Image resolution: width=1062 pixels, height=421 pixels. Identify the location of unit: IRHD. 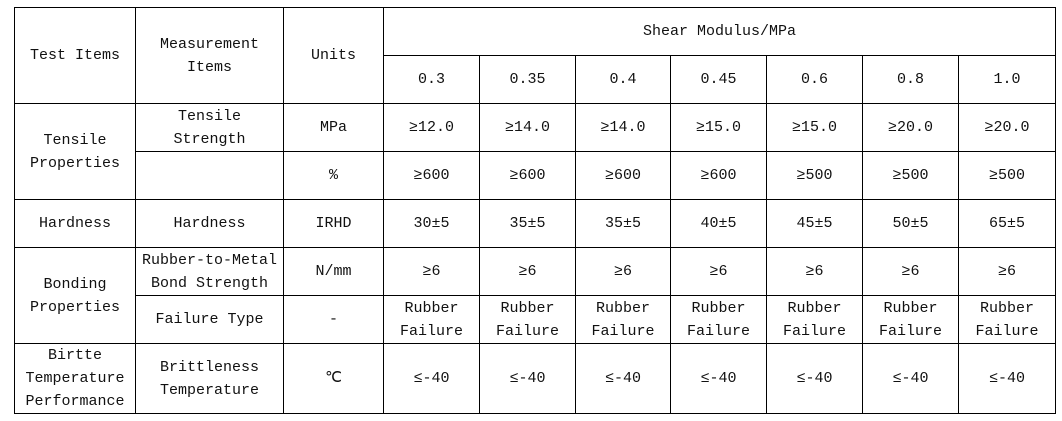
(333, 223).